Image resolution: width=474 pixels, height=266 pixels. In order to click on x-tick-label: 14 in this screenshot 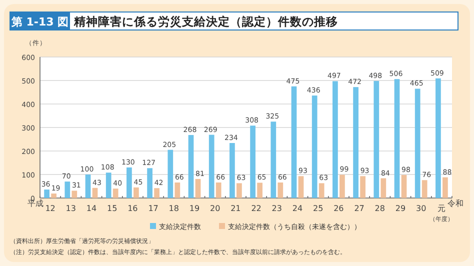, I will do `click(91, 208)`.